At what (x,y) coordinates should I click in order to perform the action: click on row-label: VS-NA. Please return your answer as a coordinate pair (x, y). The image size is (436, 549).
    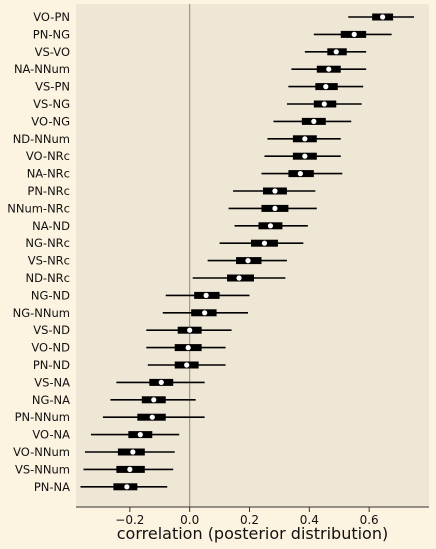
    Looking at the image, I should click on (52, 382).